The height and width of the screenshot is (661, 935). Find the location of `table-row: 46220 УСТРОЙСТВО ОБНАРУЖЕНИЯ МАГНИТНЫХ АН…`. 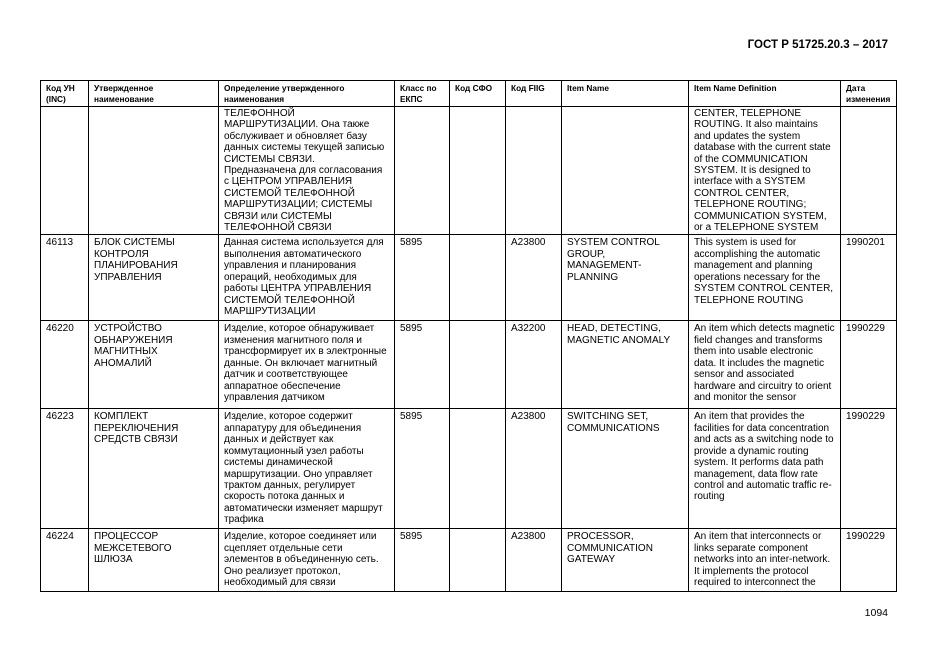

table-row: 46220 УСТРОЙСТВО ОБНАРУЖЕНИЯ МАГНИТНЫХ АН… is located at coordinates (468, 365).